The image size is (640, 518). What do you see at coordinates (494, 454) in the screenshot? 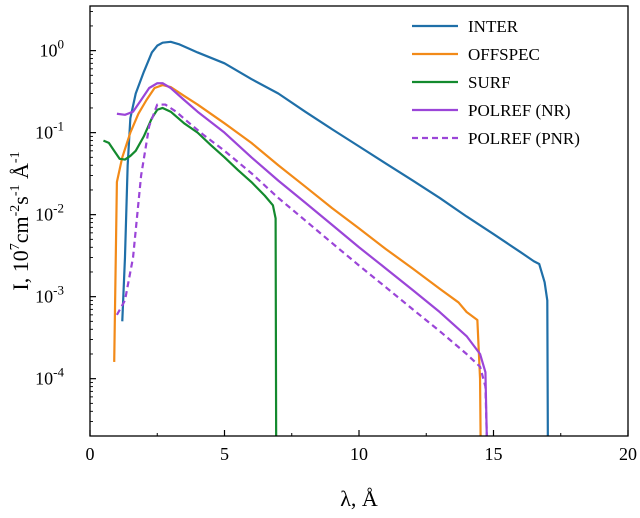
I see `x-tick-label: 15` at bounding box center [494, 454].